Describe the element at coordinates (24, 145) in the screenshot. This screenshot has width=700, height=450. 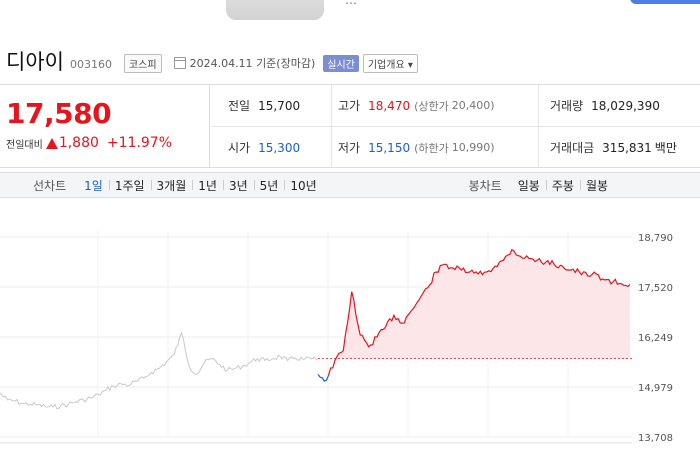
I see `change-label: 전일대비` at that location.